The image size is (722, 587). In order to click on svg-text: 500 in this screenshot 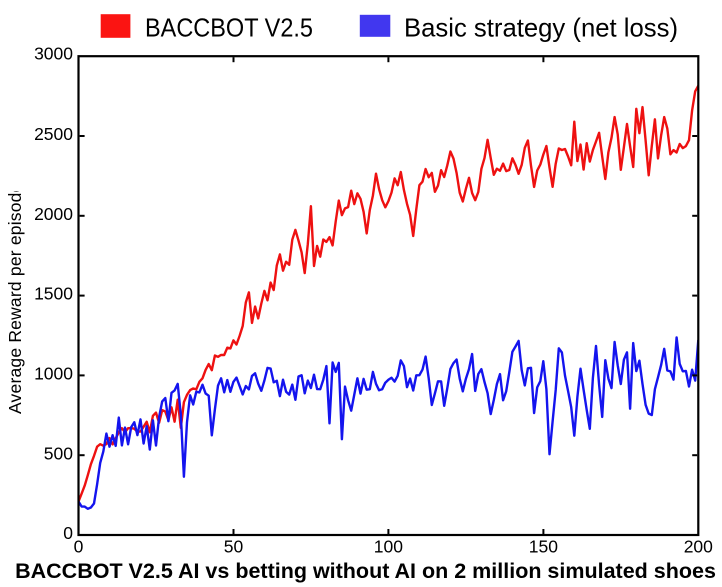, I will do `click(58, 453)`.